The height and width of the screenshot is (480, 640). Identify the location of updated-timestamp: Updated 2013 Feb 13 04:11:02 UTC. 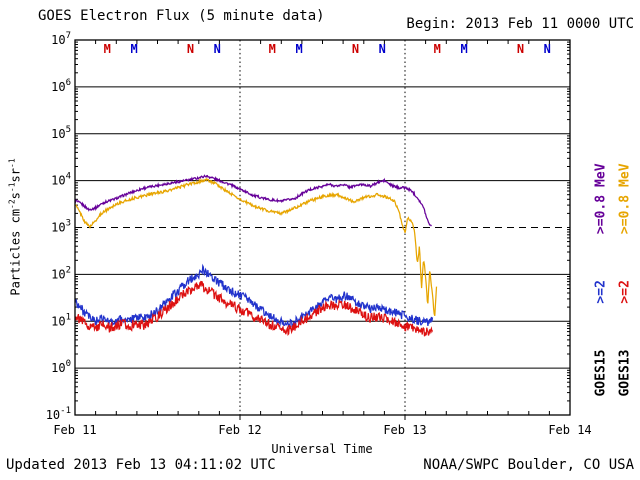
(141, 465).